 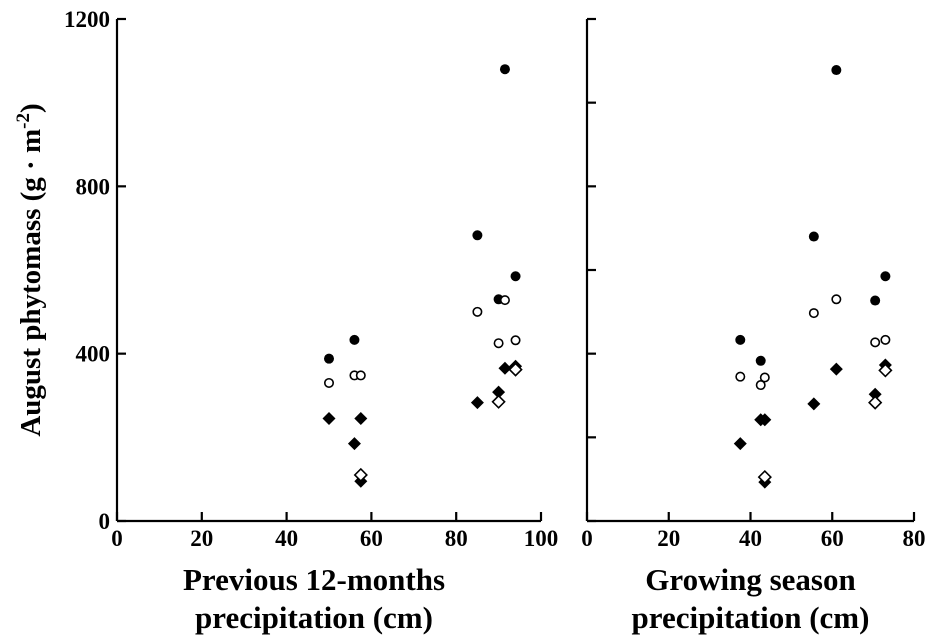 What do you see at coordinates (93, 186) in the screenshot?
I see `y-tick-label: 800` at bounding box center [93, 186].